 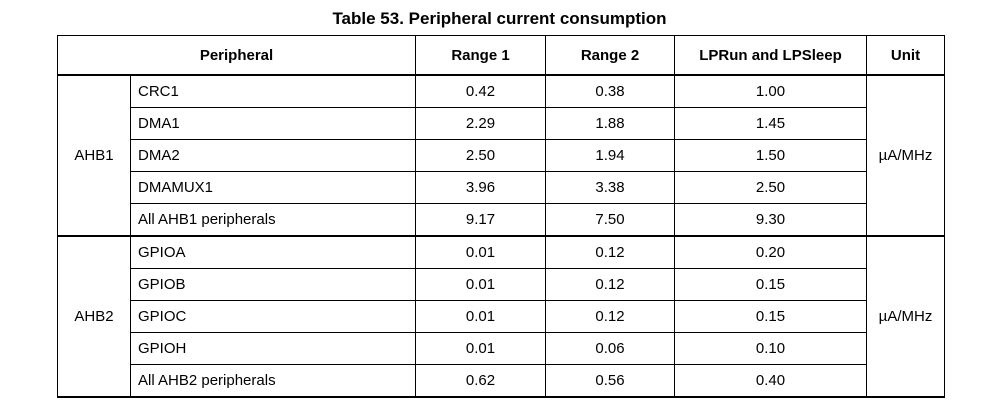 I want to click on table-caption: Table 53. Peripheral current consumption, so click(x=499, y=18).